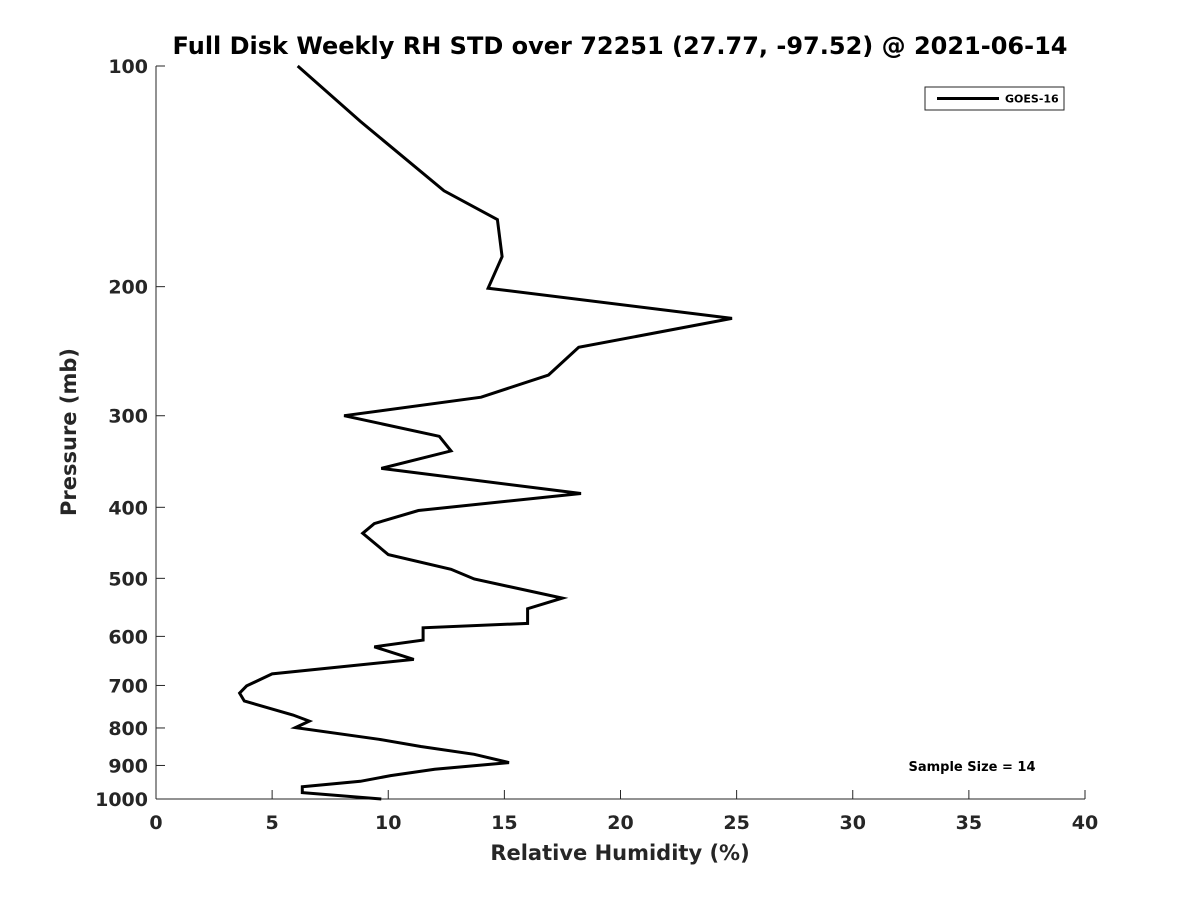  Describe the element at coordinates (128, 766) in the screenshot. I see `y-tick-label: 900` at that location.